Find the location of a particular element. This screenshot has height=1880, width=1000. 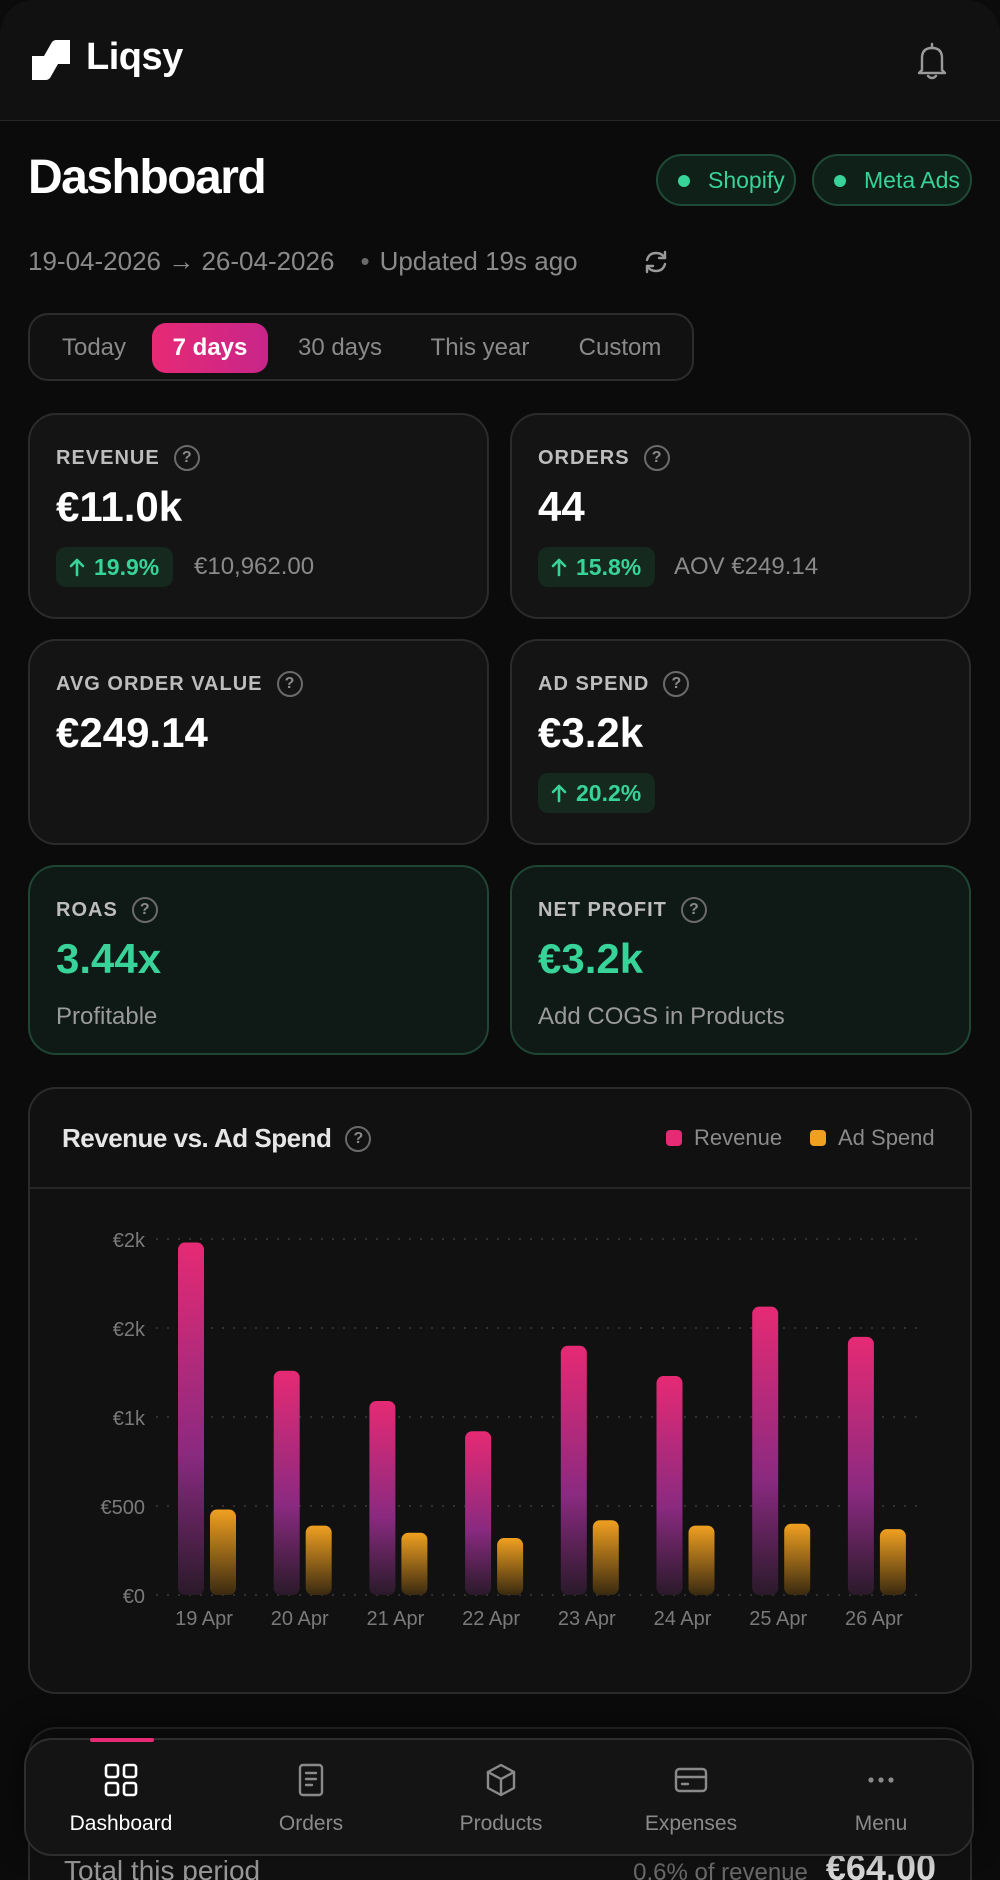

y-tick-label: €500 is located at coordinates (123, 1508).